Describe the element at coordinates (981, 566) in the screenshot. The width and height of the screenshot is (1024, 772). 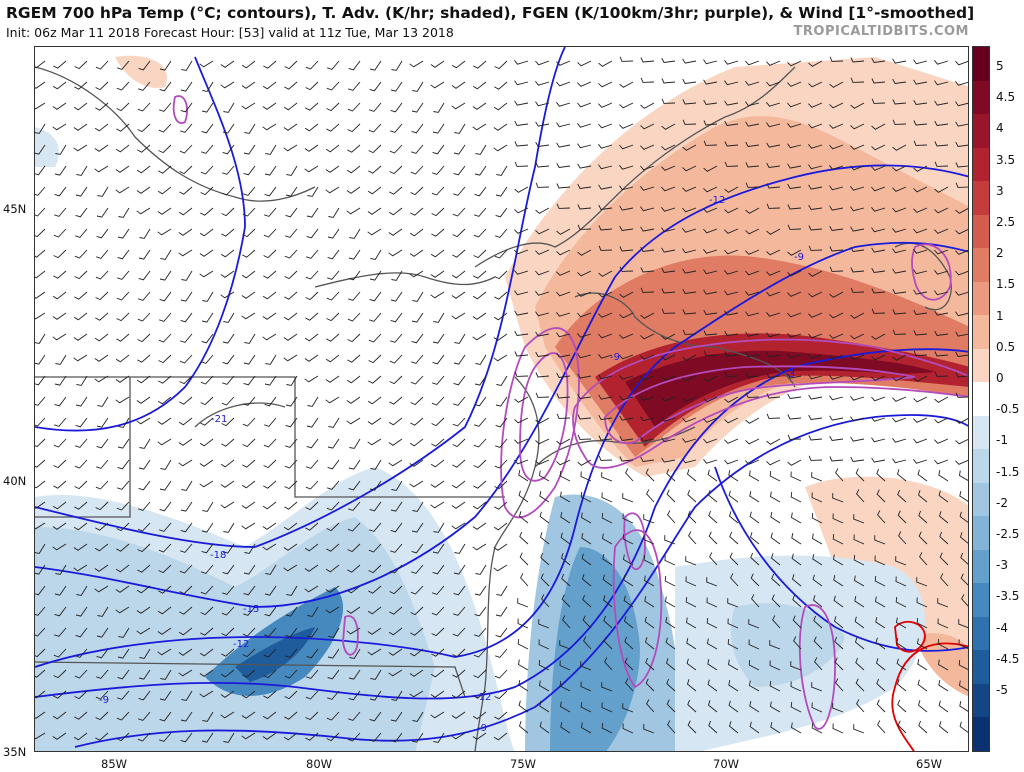
I see `colorbar-segment` at that location.